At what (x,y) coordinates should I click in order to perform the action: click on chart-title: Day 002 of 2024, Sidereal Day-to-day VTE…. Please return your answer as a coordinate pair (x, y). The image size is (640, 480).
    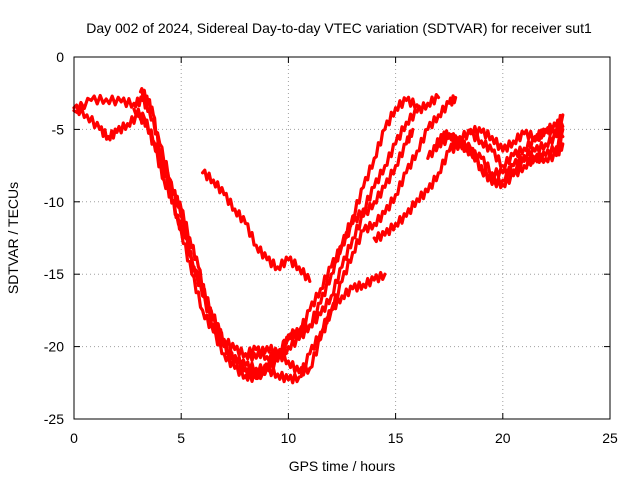
    Looking at the image, I should click on (339, 28).